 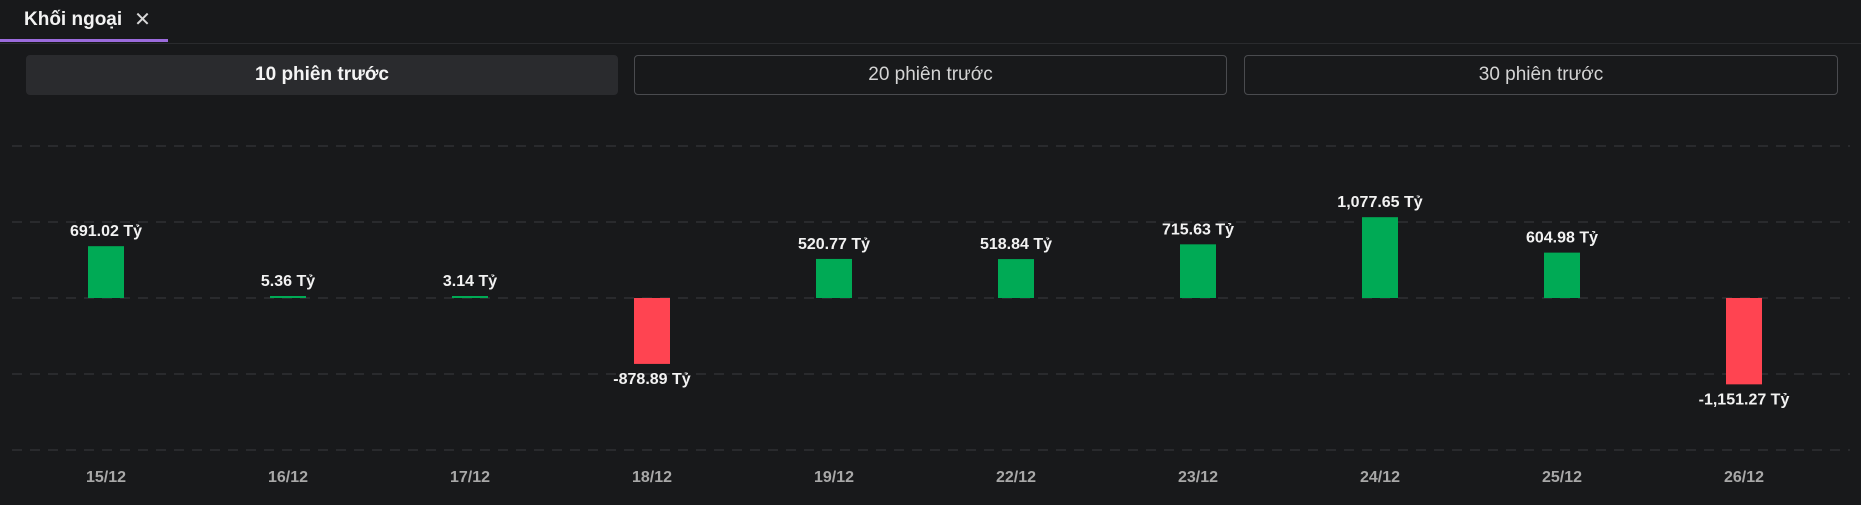 What do you see at coordinates (1562, 477) in the screenshot?
I see `x-tick-label: 25/12` at bounding box center [1562, 477].